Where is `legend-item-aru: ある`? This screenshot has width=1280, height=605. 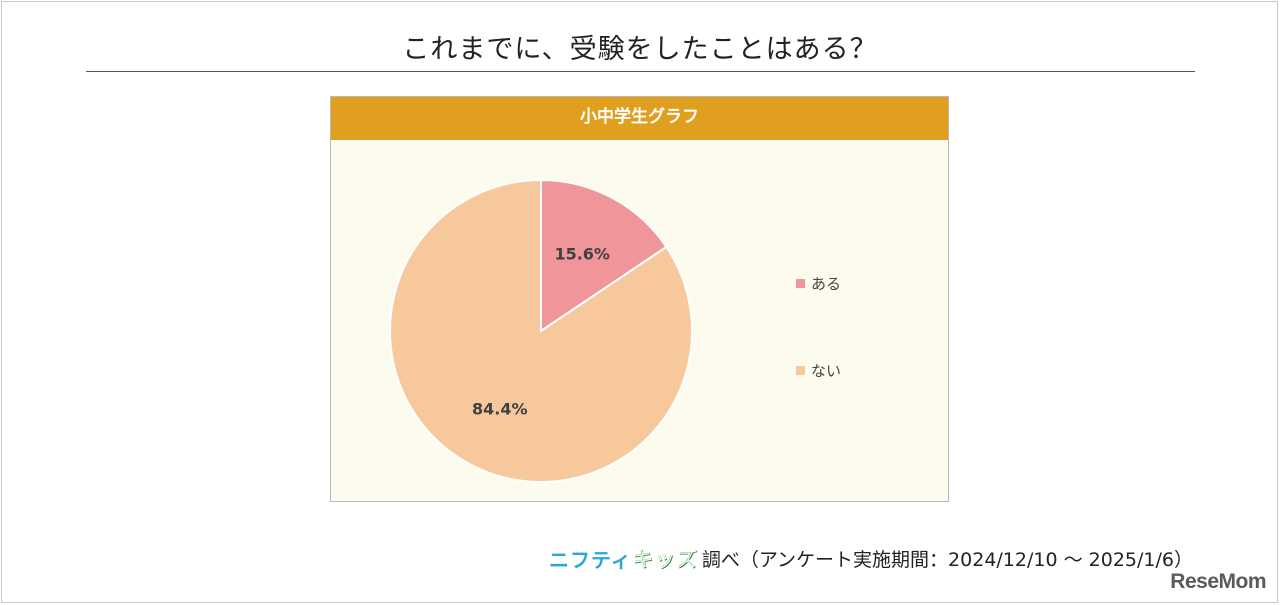 legend-item-aru: ある is located at coordinates (818, 283).